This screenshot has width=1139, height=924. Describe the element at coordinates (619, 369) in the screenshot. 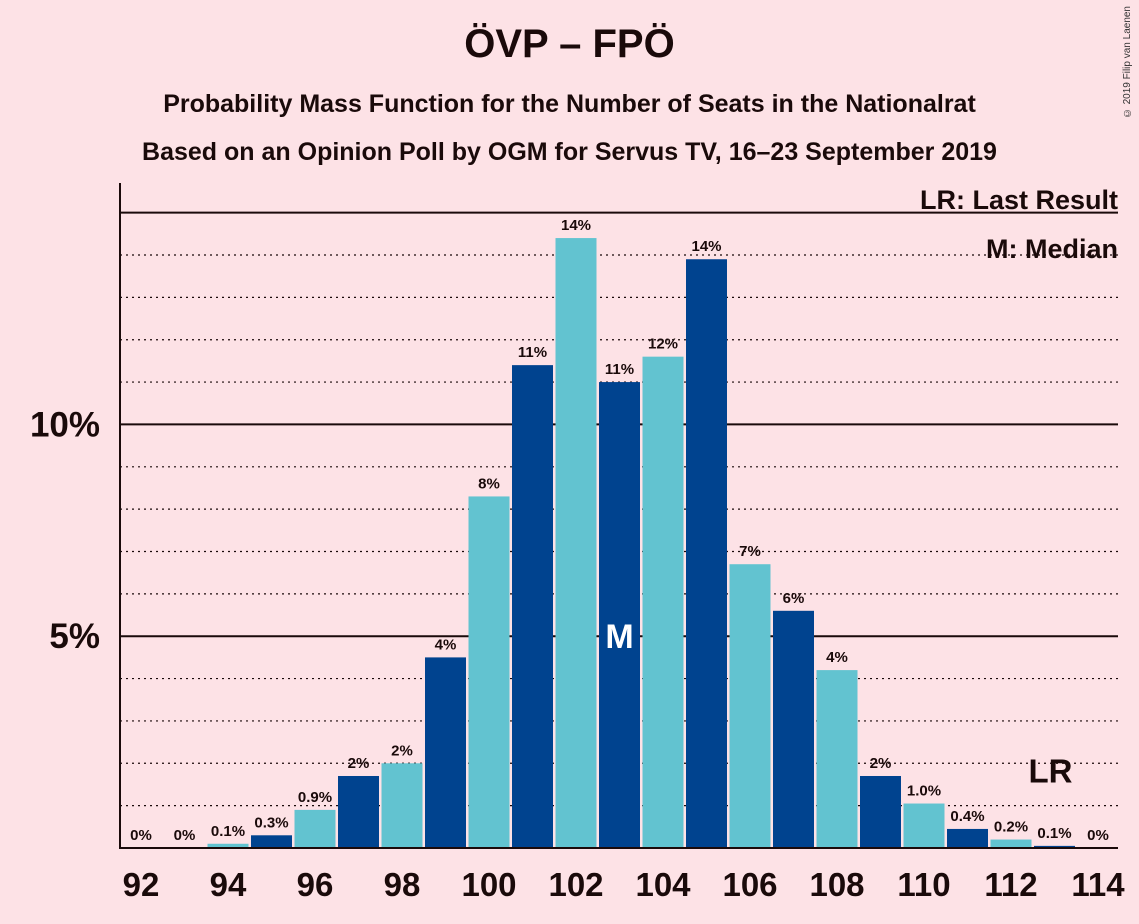

I see `bar-label-103: 11%` at that location.